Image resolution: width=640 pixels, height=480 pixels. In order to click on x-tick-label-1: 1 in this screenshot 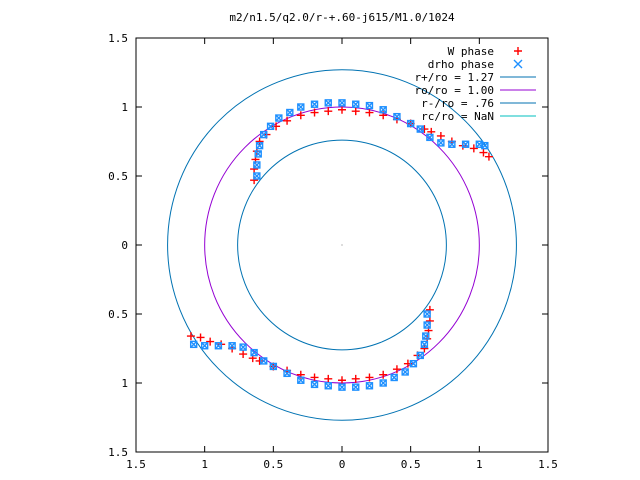, I will do `click(204, 464)`.